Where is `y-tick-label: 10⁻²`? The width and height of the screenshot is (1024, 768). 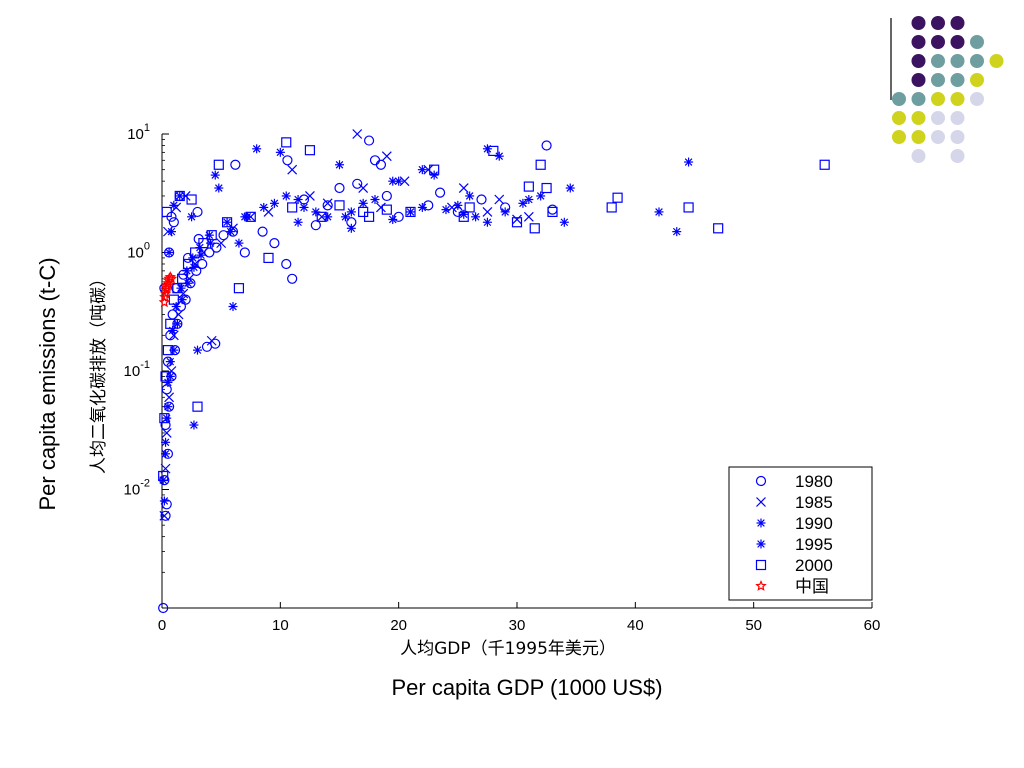 y-tick-label: 10⁻² is located at coordinates (137, 488).